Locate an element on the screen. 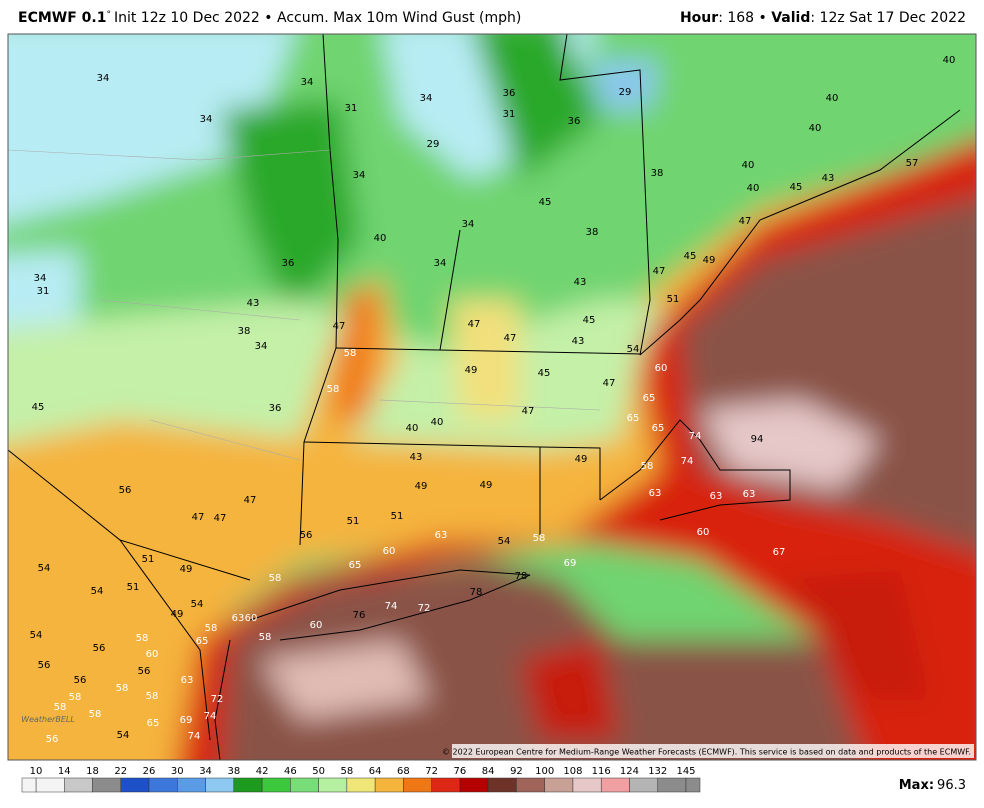  map-label: 78 is located at coordinates (521, 576).